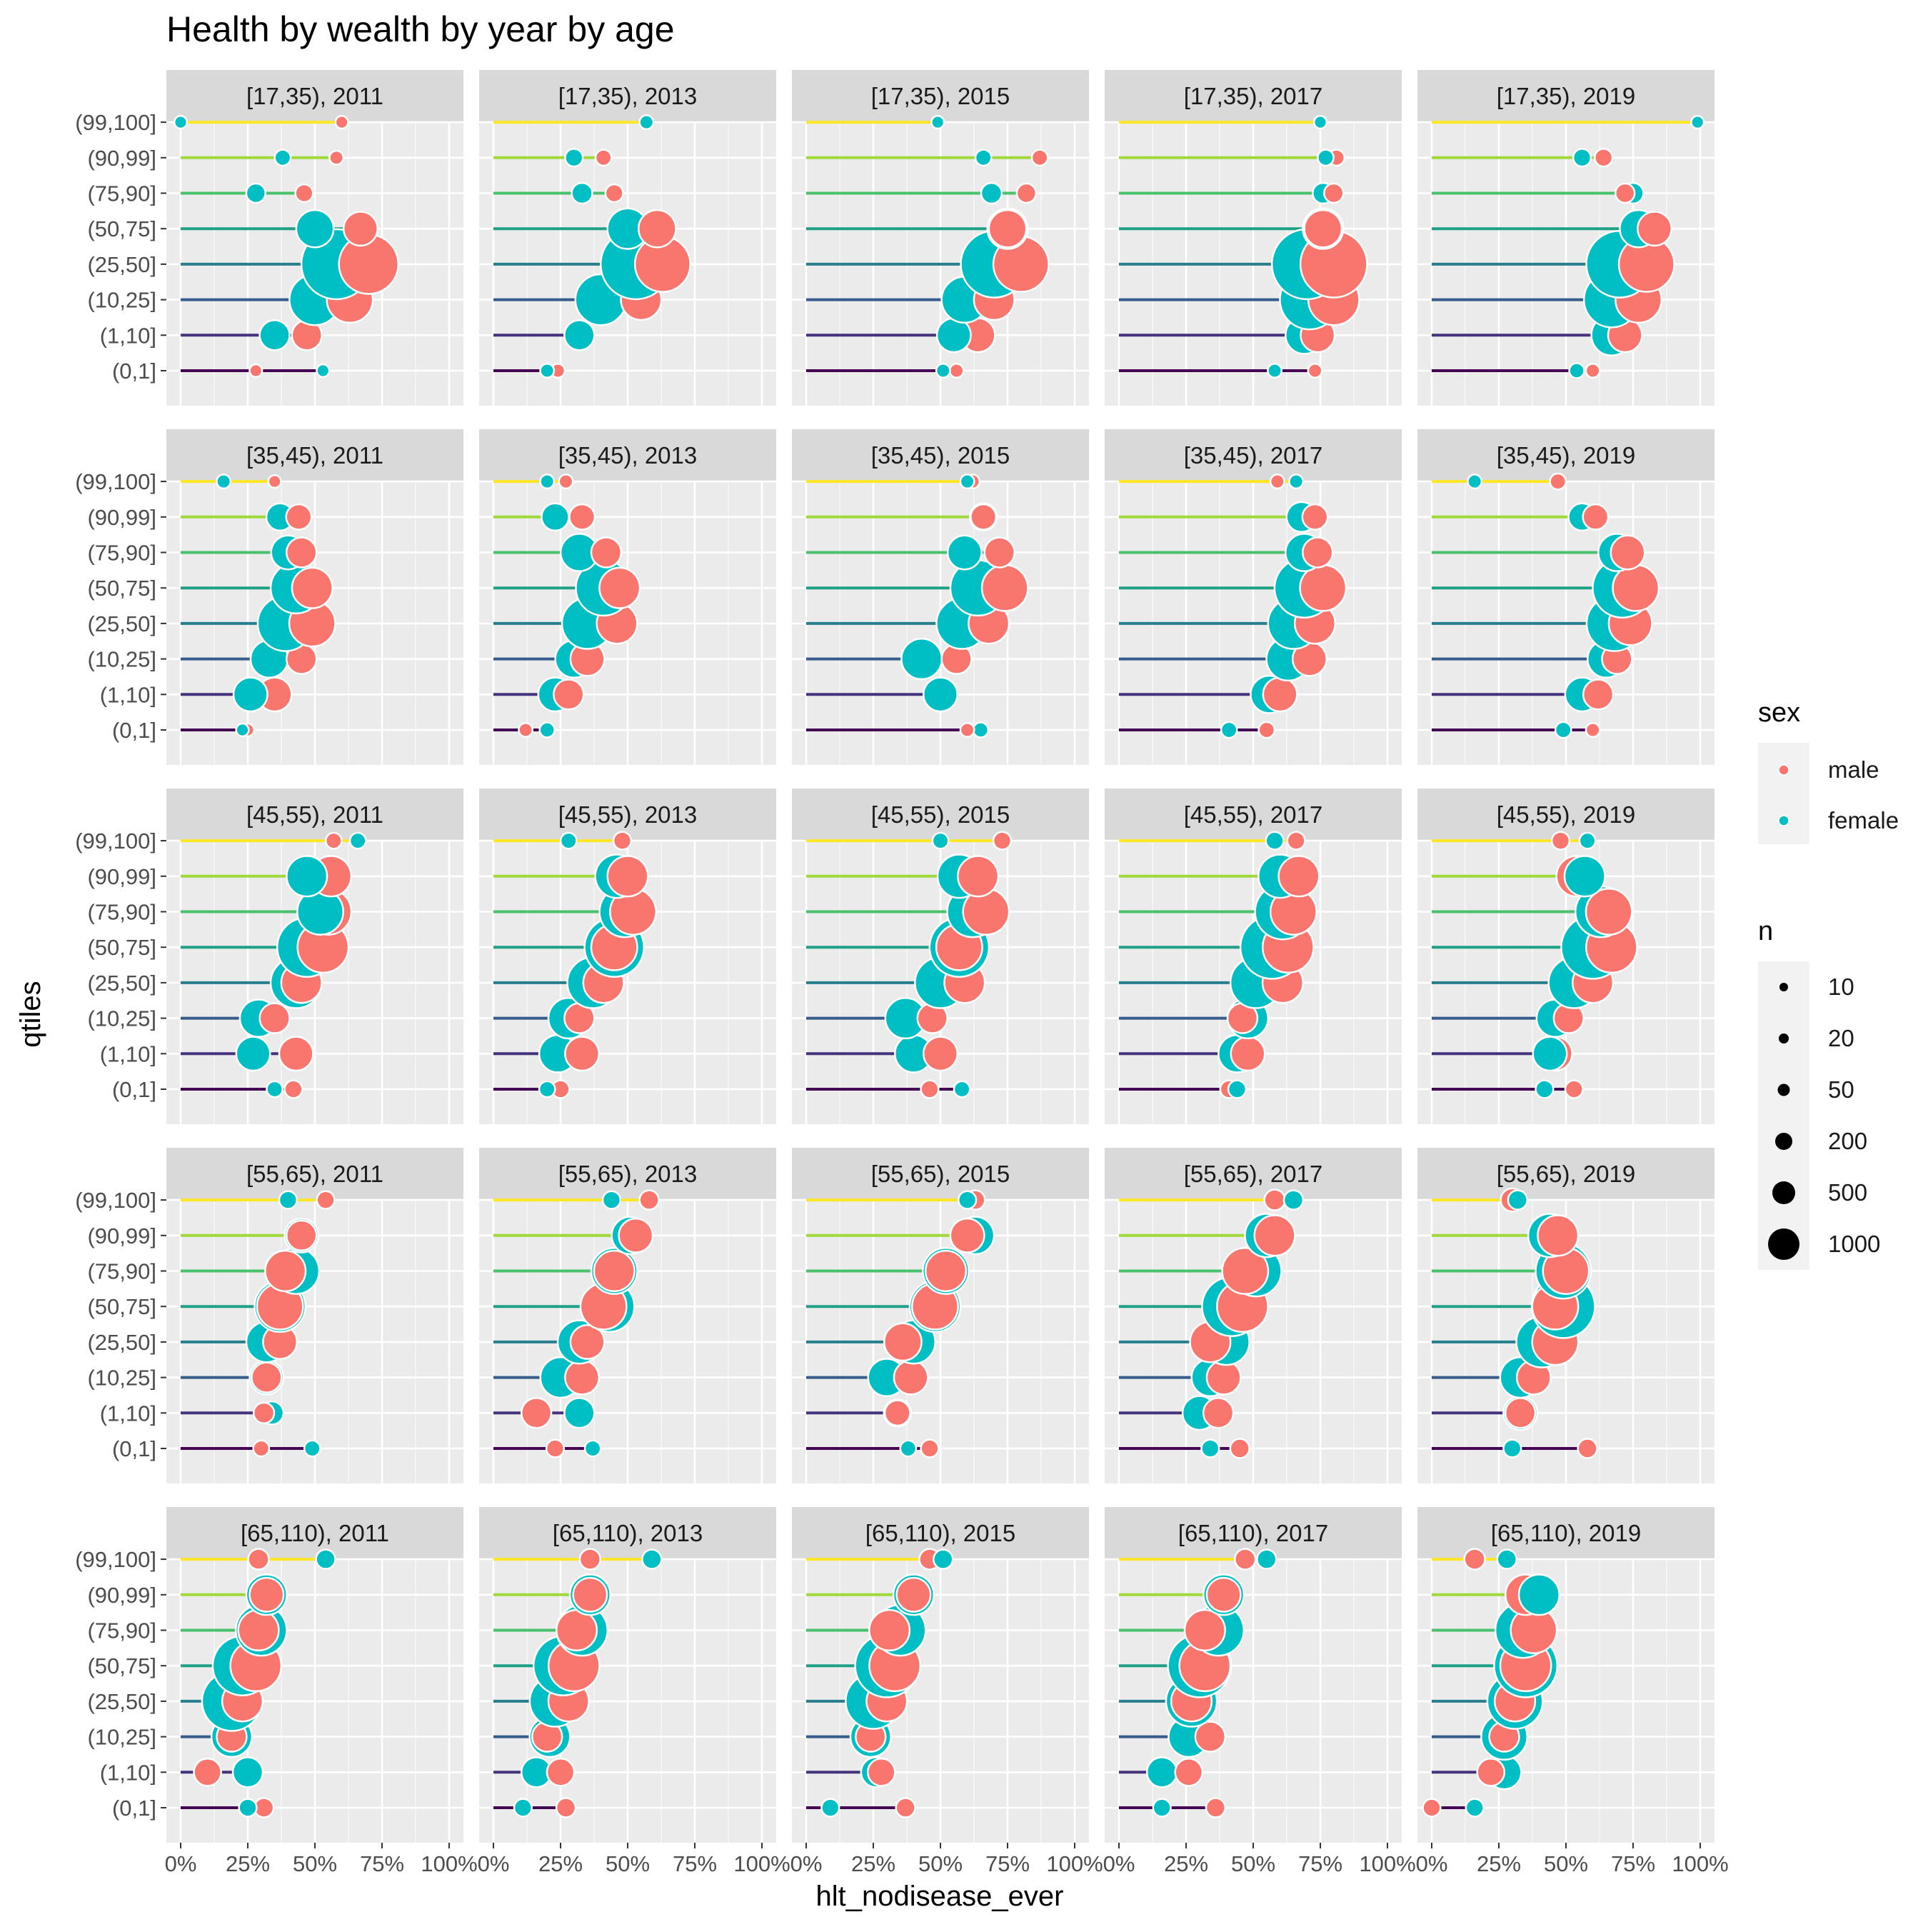 This screenshot has width=1928, height=1932. I want to click on x-tick-label-p4-2-2: 50%, so click(940, 1863).